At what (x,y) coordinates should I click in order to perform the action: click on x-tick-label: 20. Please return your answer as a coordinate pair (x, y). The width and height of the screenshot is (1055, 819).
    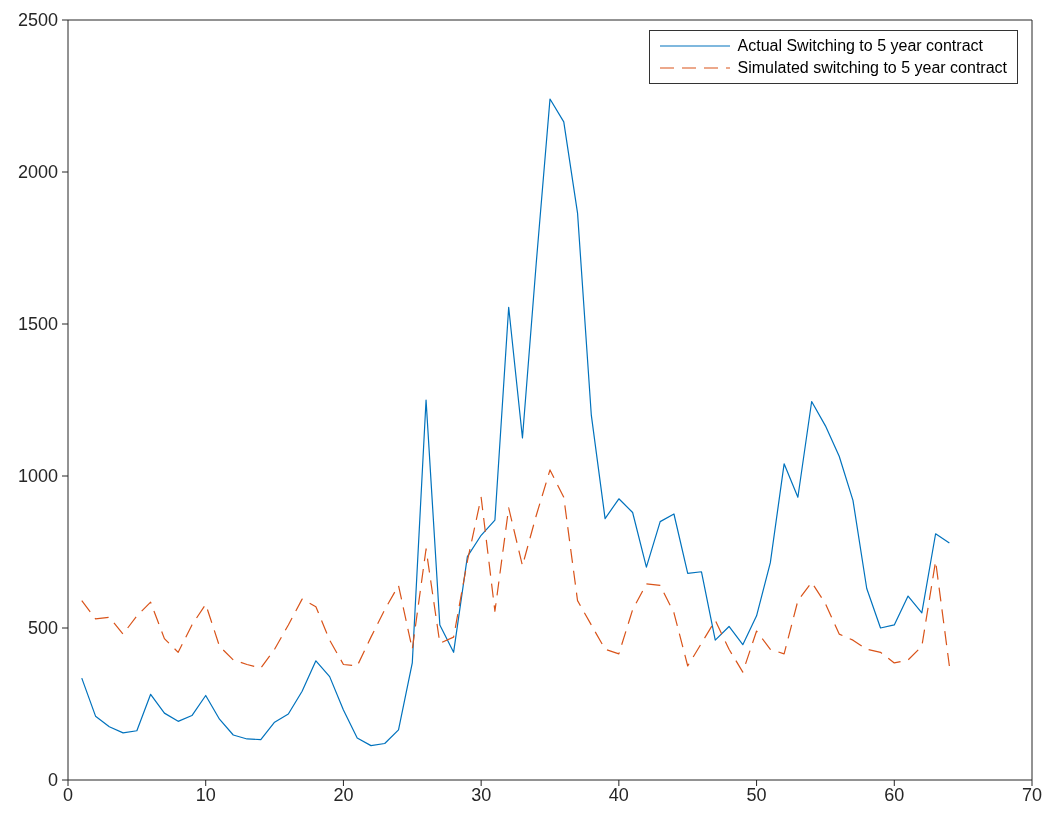
    Looking at the image, I should click on (343, 794).